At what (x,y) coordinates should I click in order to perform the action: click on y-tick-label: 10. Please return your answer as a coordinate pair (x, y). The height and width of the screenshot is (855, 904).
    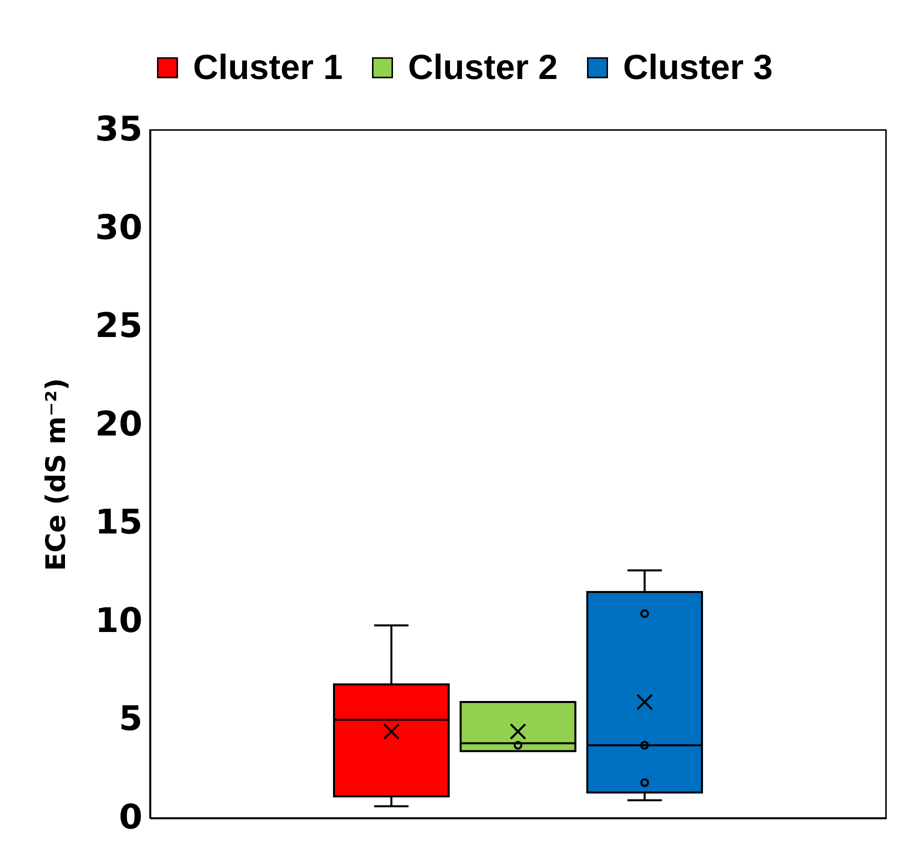
    Looking at the image, I should click on (118, 620).